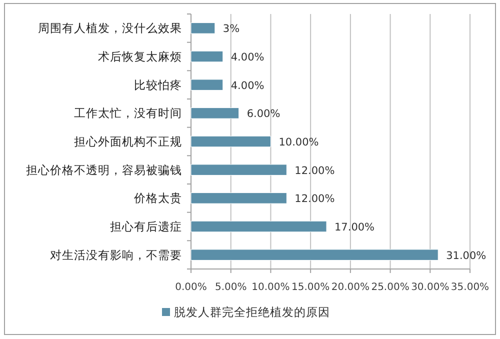 The width and height of the screenshot is (500, 339). I want to click on y-tick-label: 工作太忙，没有时间, so click(128, 113).